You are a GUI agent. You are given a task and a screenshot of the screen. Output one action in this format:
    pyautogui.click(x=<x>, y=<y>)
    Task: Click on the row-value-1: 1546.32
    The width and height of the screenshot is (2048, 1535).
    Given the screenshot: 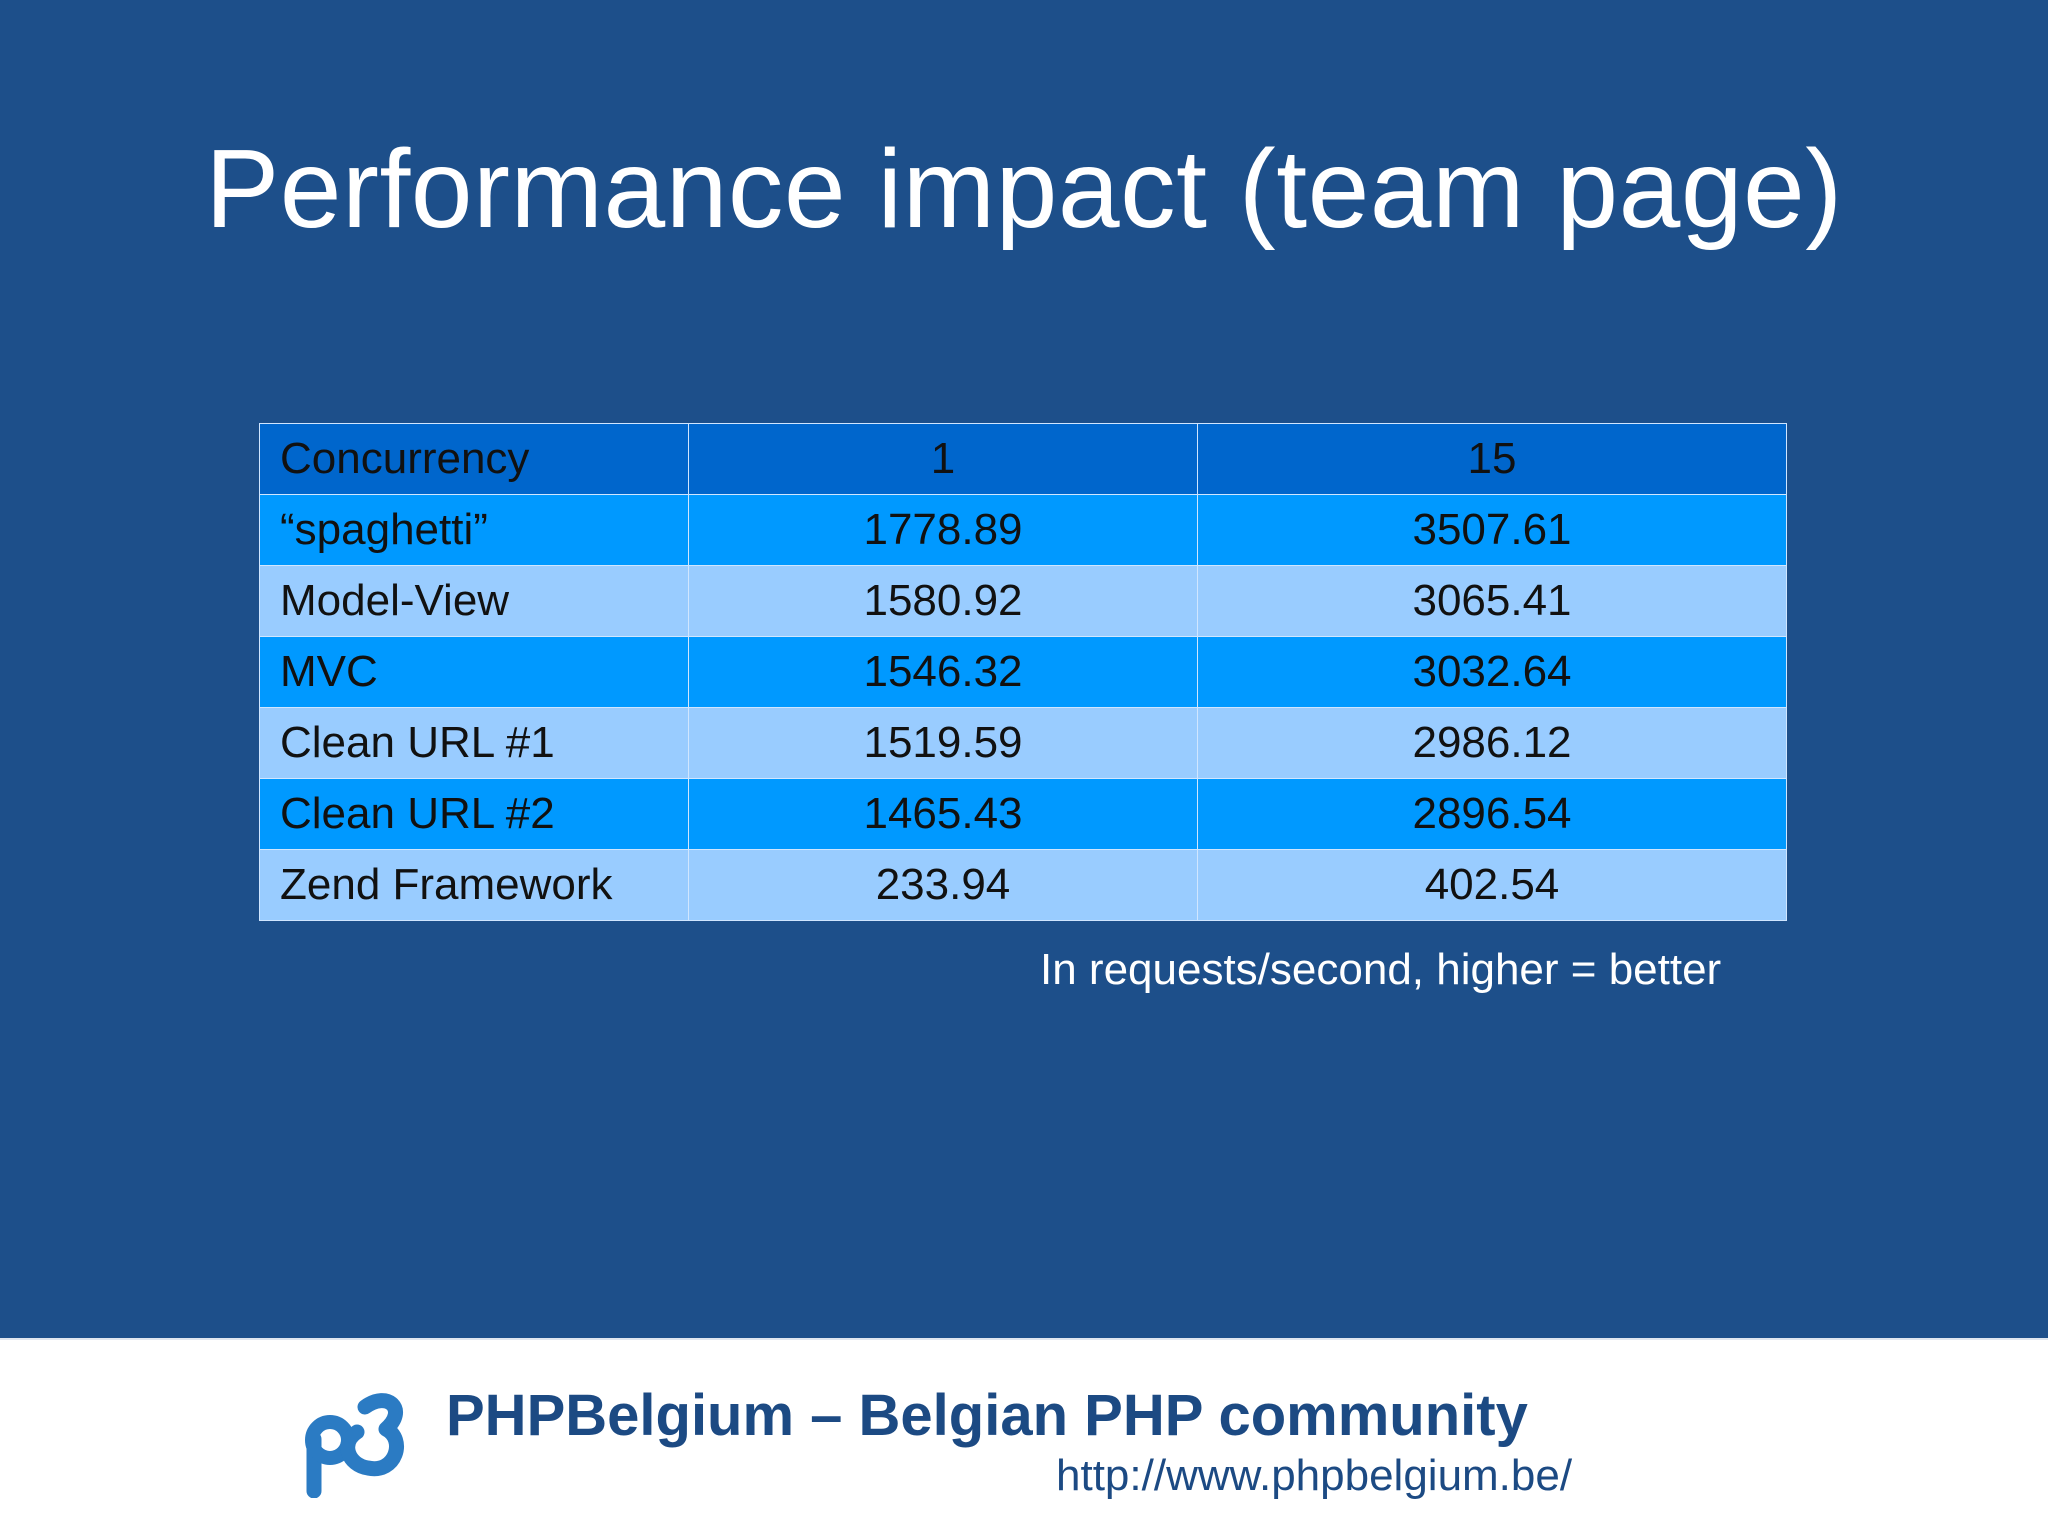 What is the action you would take?
    pyautogui.click(x=943, y=672)
    